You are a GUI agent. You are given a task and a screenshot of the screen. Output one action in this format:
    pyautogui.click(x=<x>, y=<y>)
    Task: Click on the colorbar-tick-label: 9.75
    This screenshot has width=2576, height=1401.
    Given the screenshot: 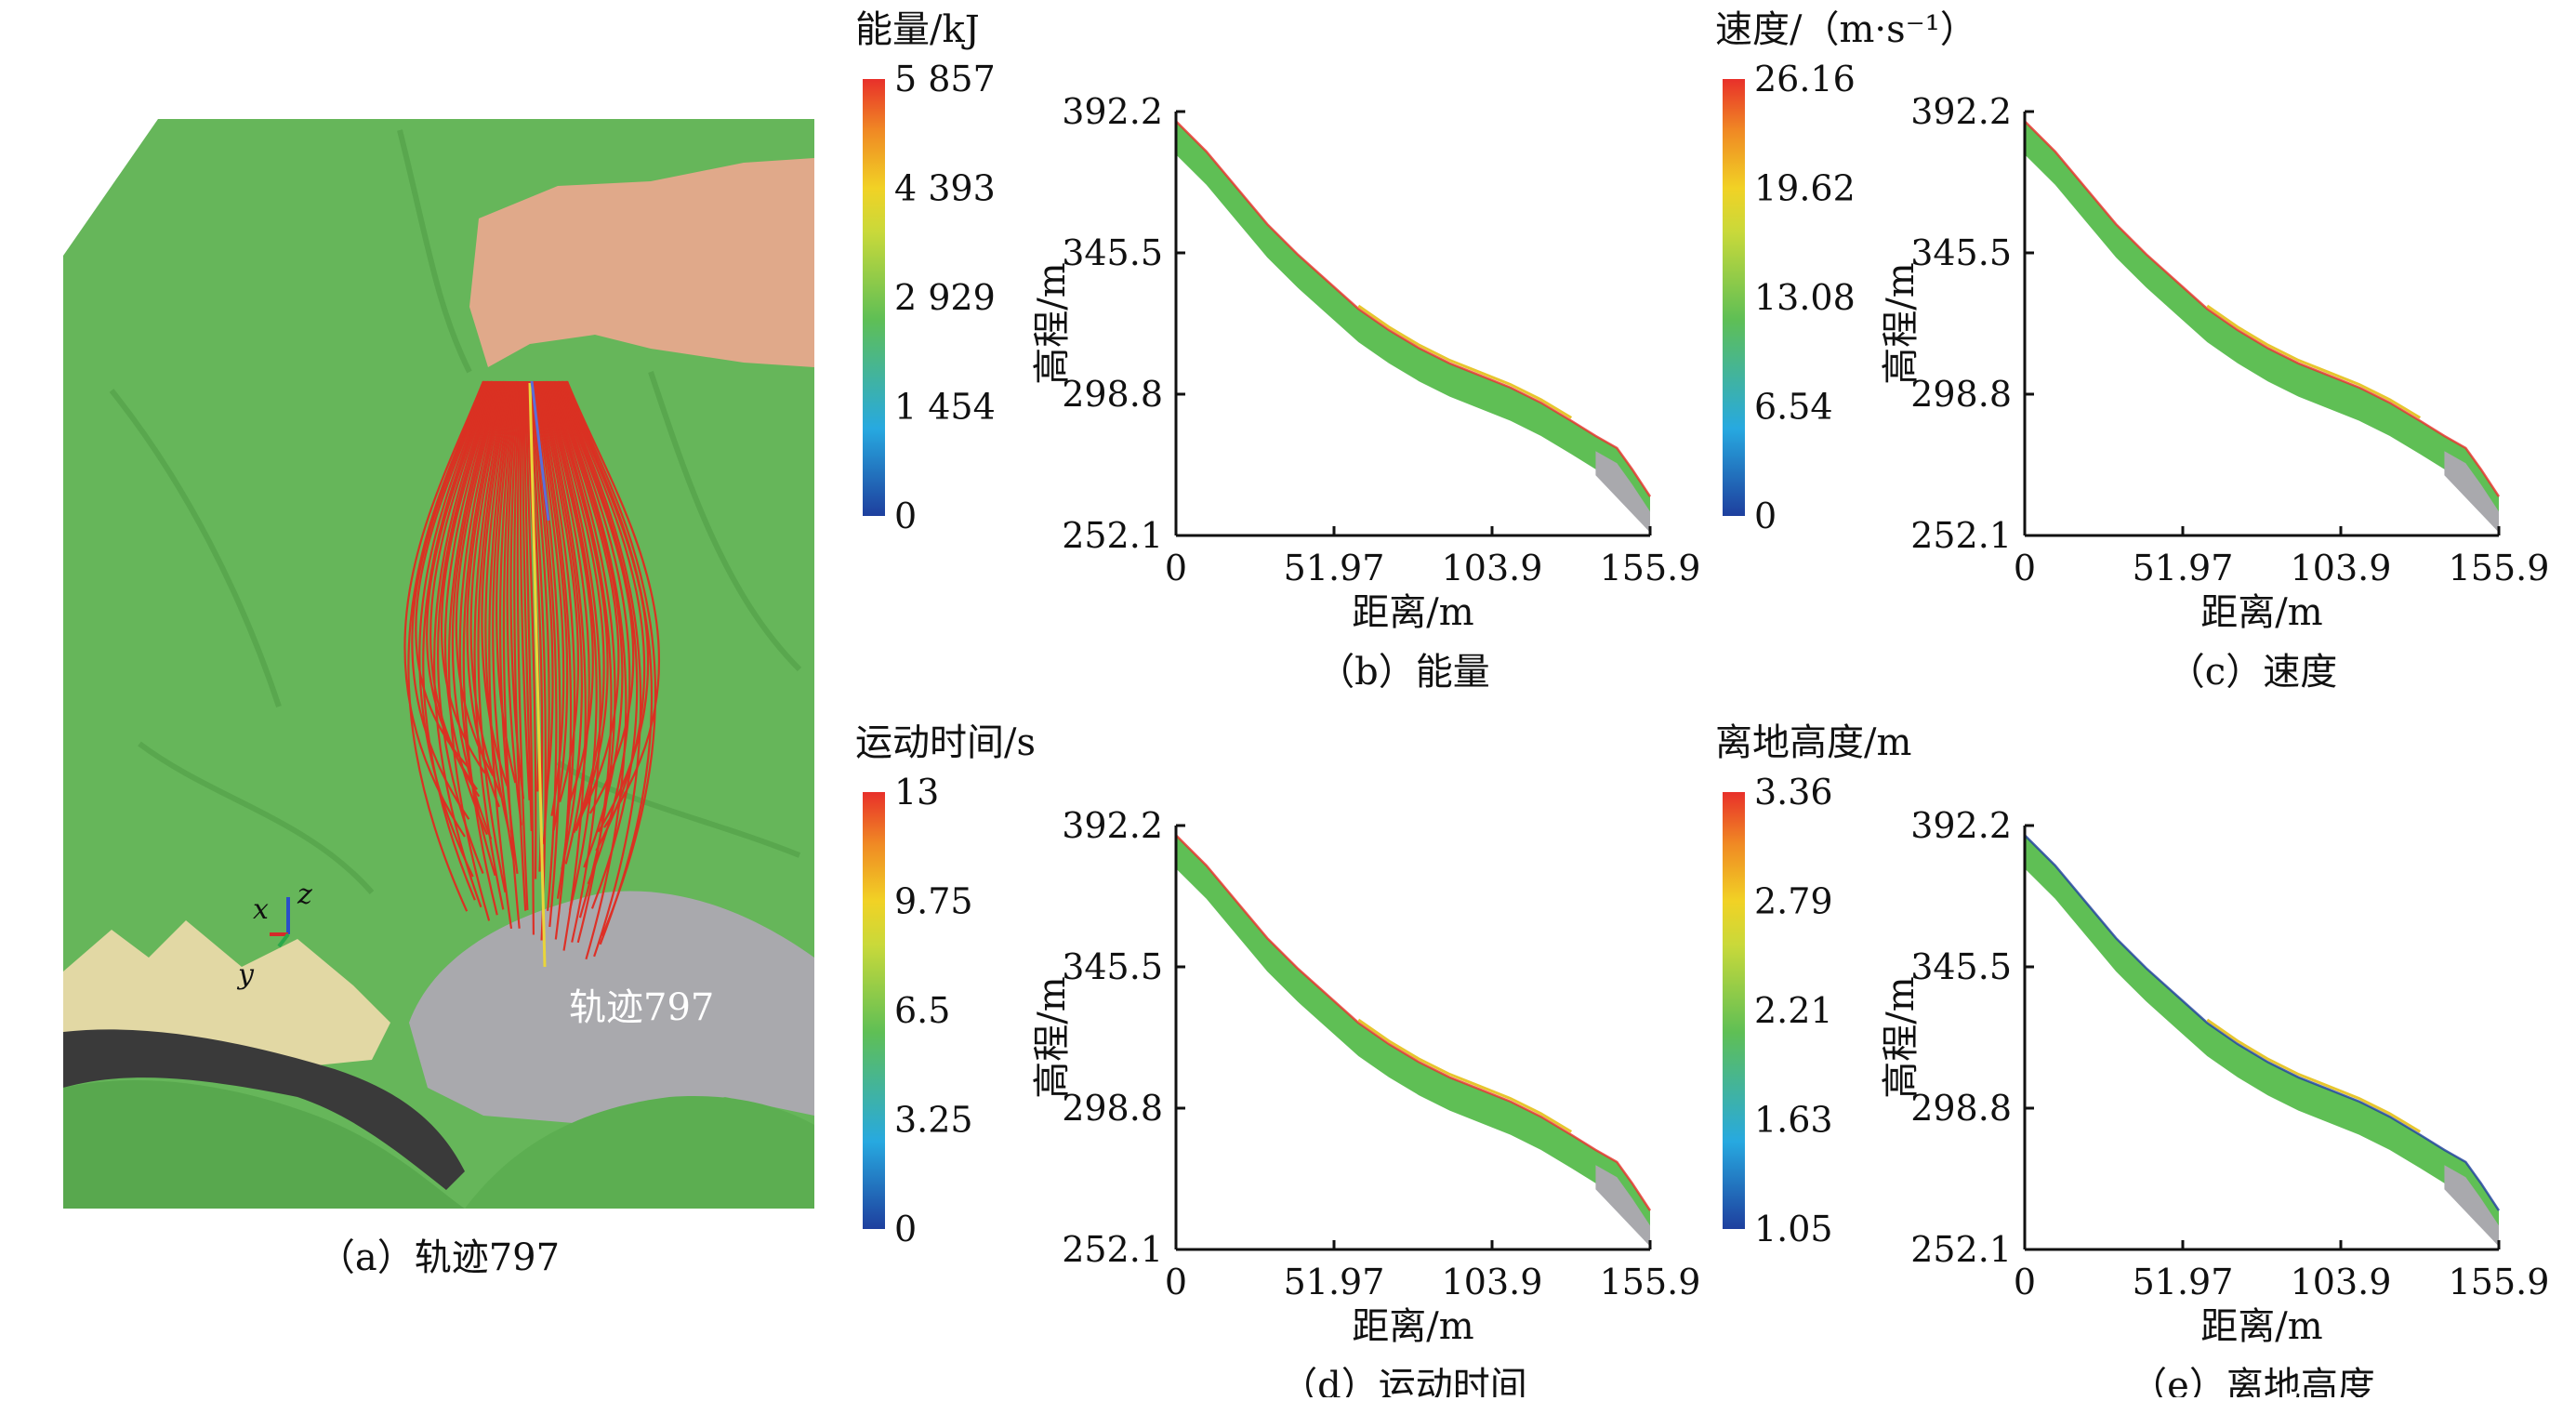 What is the action you would take?
    pyautogui.click(x=933, y=901)
    